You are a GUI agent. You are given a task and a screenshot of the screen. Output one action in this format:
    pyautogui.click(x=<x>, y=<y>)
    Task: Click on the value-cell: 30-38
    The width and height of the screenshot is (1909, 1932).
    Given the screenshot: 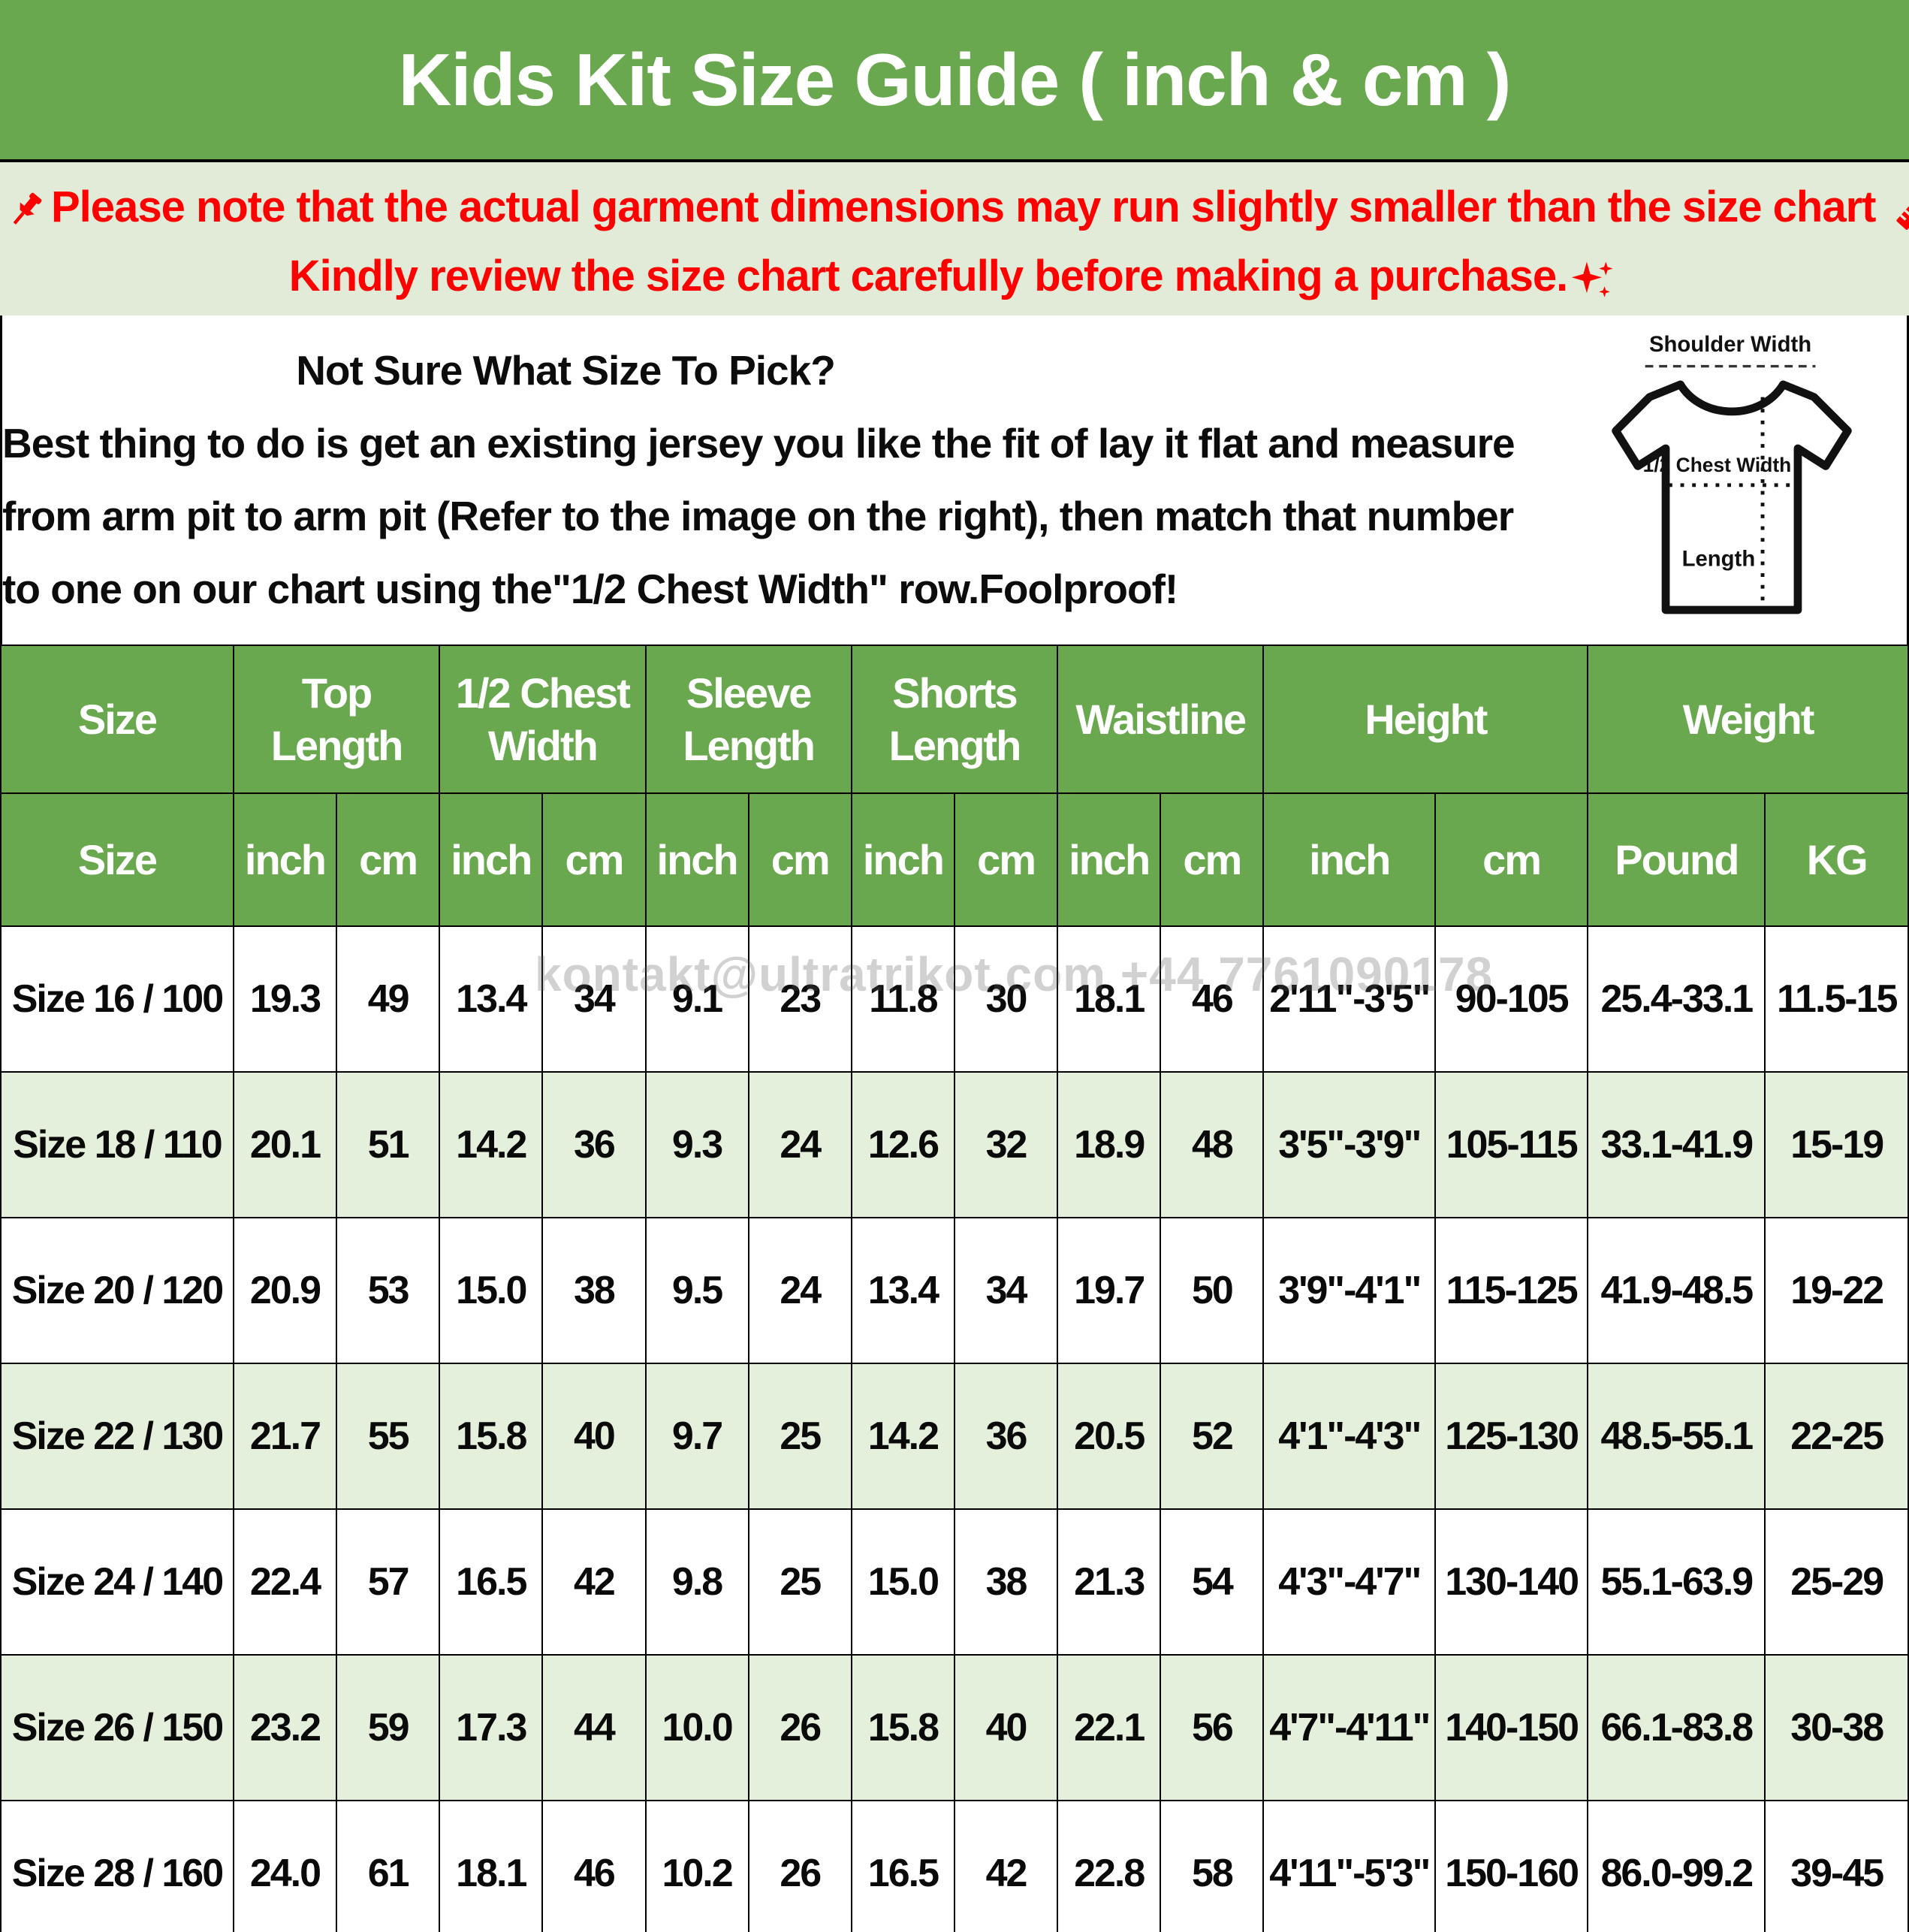 What is the action you would take?
    pyautogui.click(x=1836, y=1728)
    